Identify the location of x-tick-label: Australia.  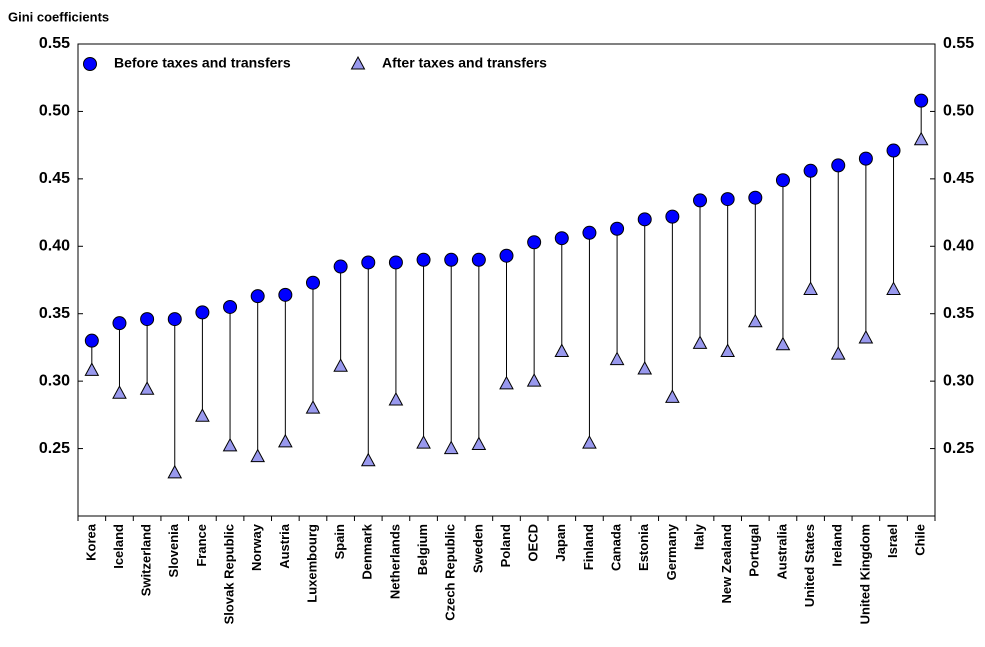
(781, 551).